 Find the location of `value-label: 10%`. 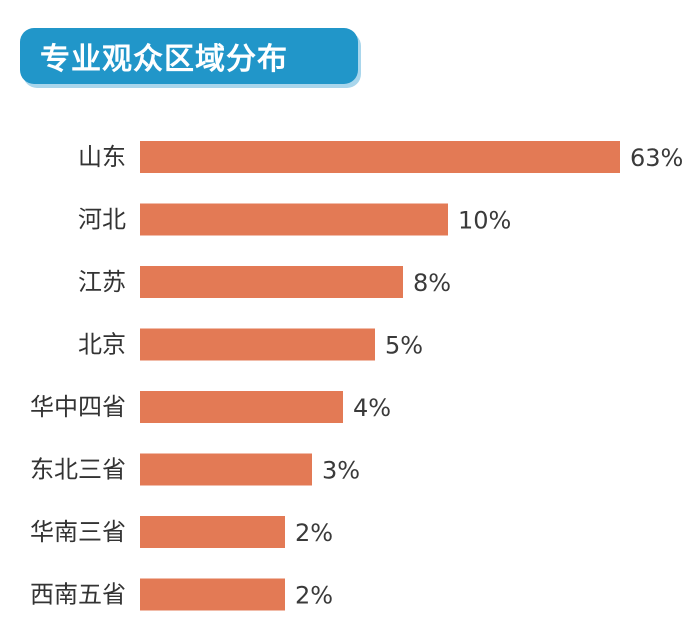

value-label: 10% is located at coordinates (484, 221).